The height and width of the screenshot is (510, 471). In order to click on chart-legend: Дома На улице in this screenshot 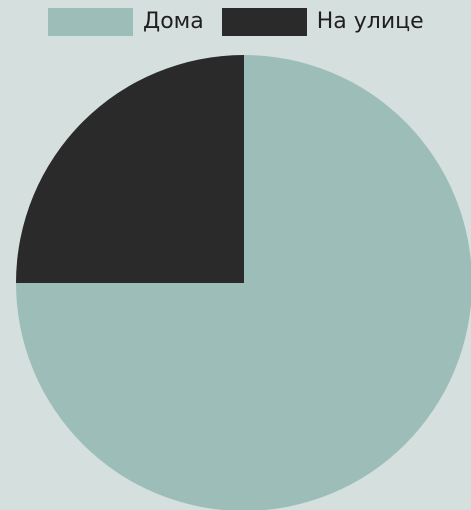, I will do `click(236, 22)`.